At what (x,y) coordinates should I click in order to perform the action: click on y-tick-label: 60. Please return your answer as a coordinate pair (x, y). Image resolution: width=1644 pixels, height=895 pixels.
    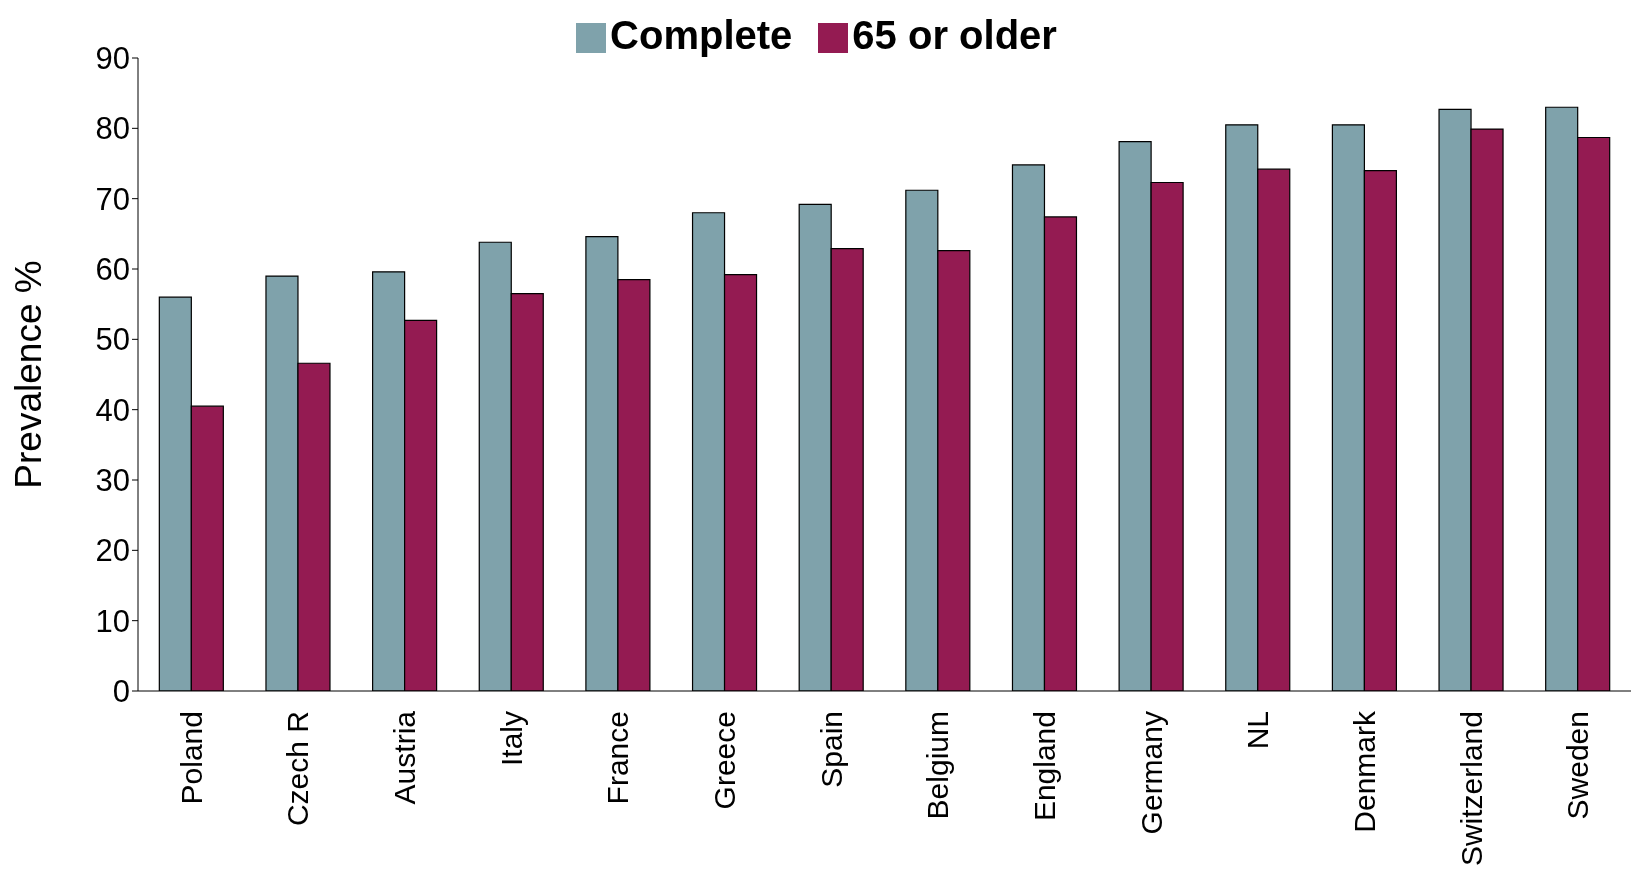
    Looking at the image, I should click on (112, 270).